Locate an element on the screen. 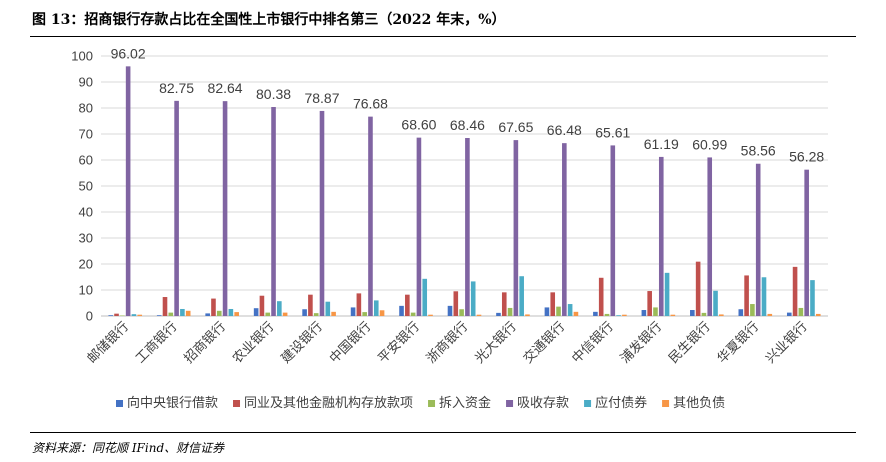 Image resolution: width=886 pixels, height=462 pixels. legend-item: 同业及其他金融机构存放款项 is located at coordinates (328, 403).